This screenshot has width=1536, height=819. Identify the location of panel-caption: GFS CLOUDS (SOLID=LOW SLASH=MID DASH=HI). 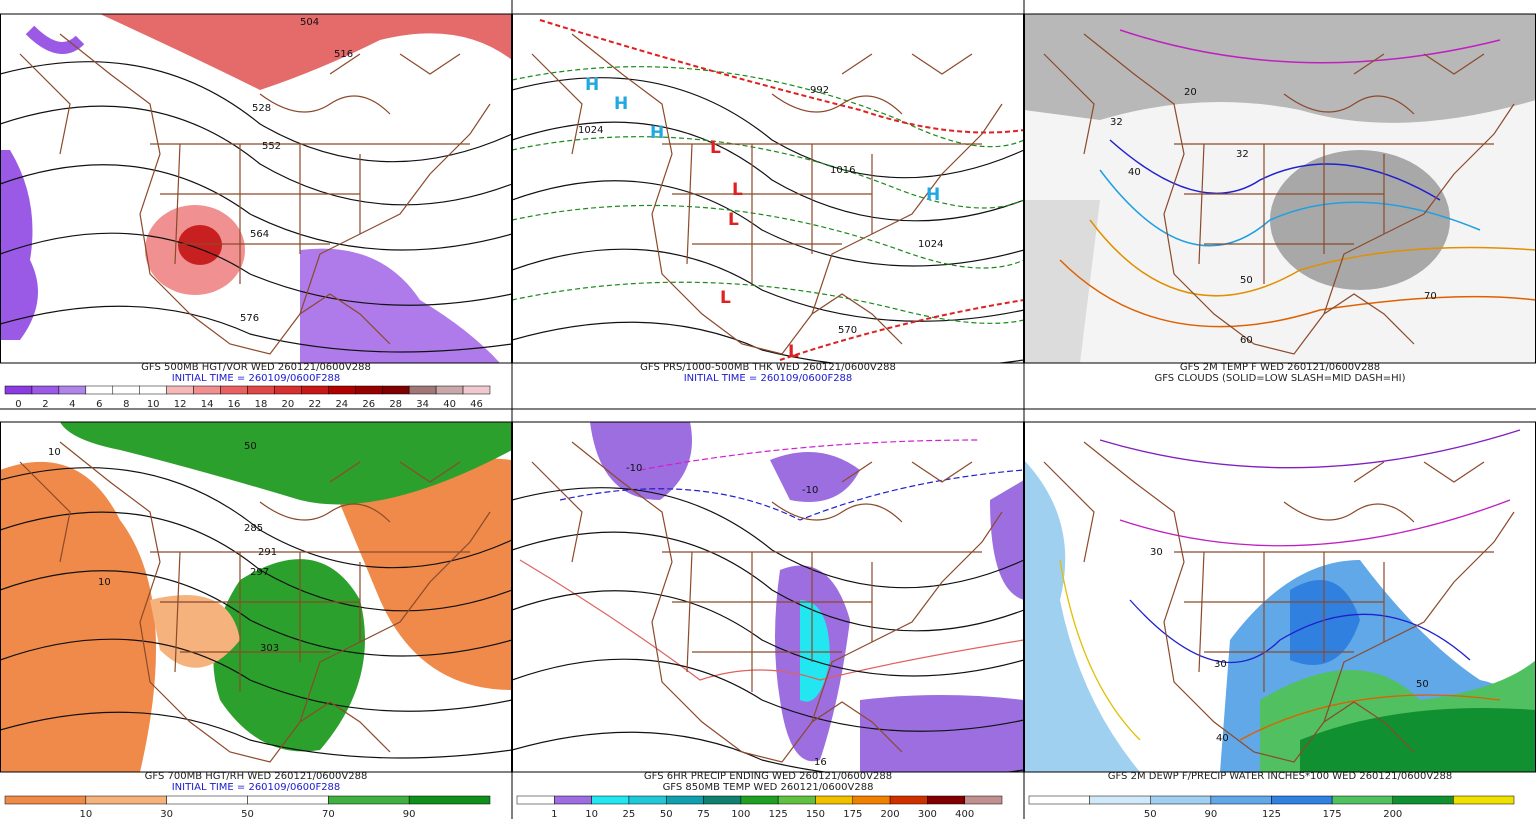
(1279, 378).